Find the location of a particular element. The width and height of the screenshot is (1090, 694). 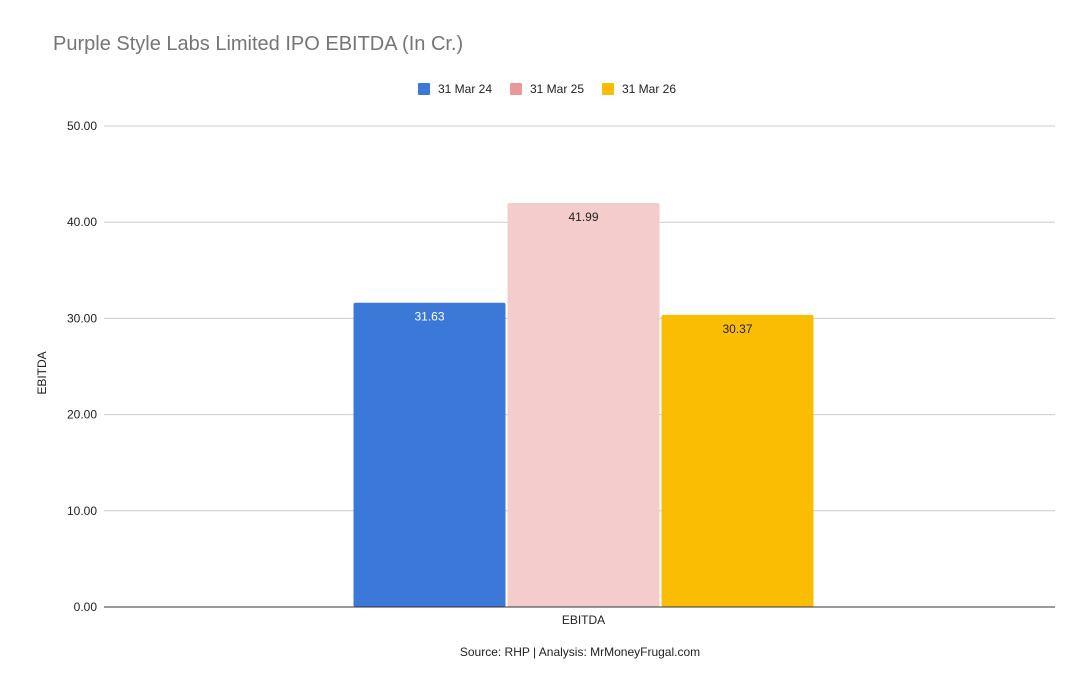

legend-item: 31 Mar 25 is located at coordinates (547, 89).